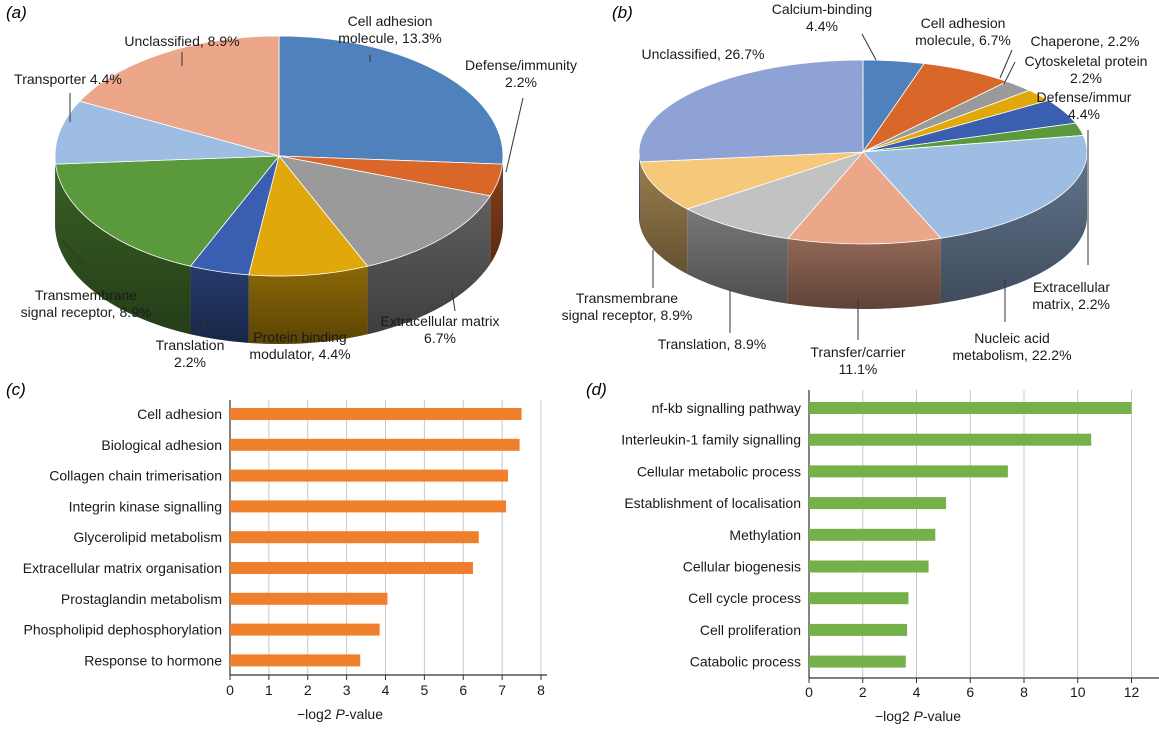 The height and width of the screenshot is (730, 1159). What do you see at coordinates (386, 690) in the screenshot?
I see `tick-label-4: 4` at bounding box center [386, 690].